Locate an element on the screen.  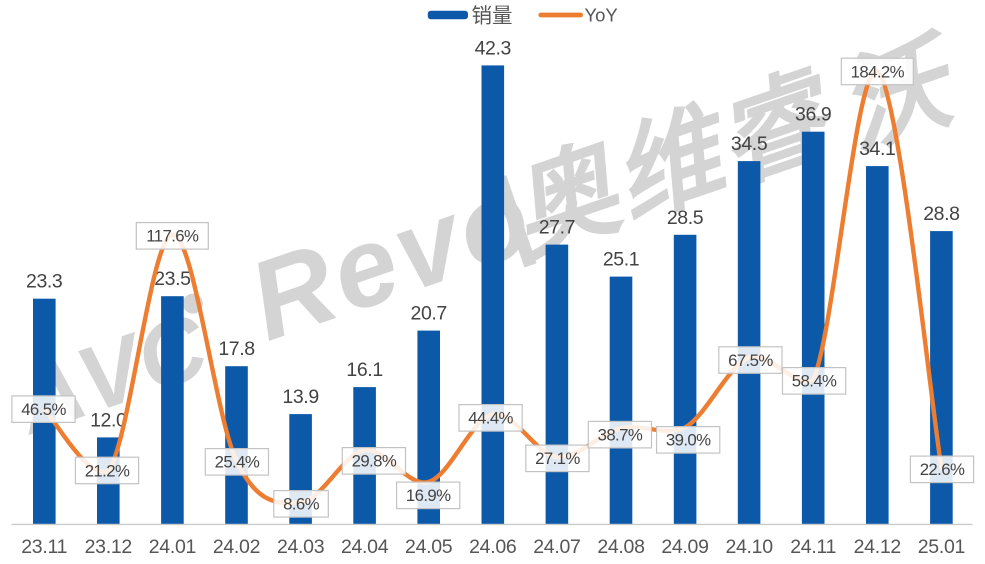
svg-text: 58.4% is located at coordinates (814, 381).